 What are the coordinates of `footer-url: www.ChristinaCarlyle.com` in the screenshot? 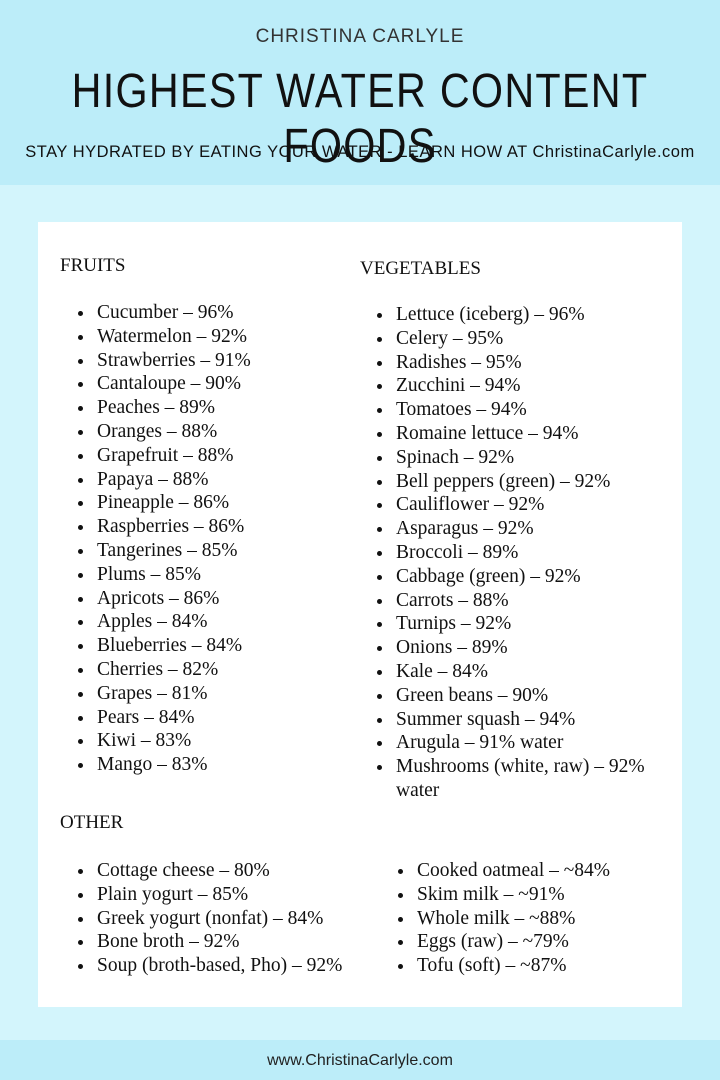 It's located at (360, 1060).